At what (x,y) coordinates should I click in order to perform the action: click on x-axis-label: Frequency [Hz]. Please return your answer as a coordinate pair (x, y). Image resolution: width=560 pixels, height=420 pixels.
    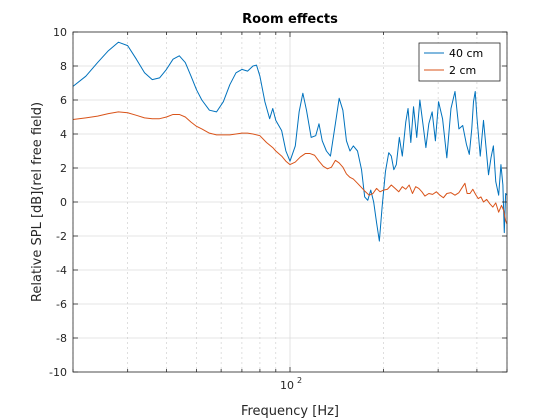
    Looking at the image, I should click on (290, 411).